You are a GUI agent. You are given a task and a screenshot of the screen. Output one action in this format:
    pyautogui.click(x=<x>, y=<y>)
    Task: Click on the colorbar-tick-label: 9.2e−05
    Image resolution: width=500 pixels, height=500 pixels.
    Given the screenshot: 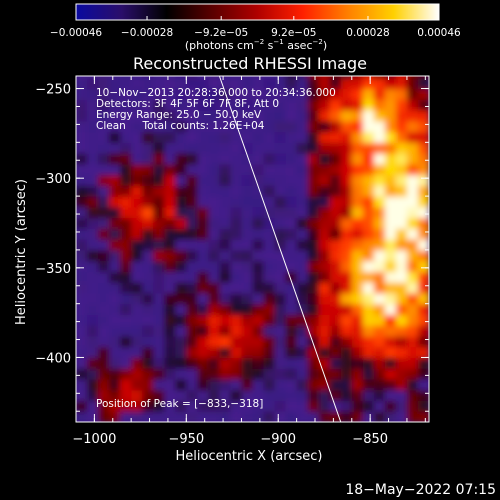 What is the action you would take?
    pyautogui.click(x=293, y=33)
    